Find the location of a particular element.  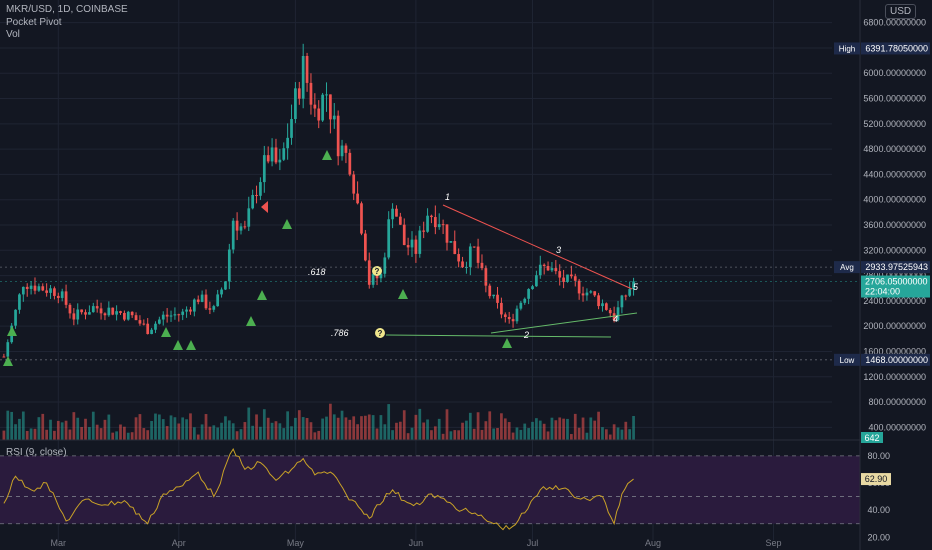

y-tick-label: 3600.00000000 is located at coordinates (894, 225).